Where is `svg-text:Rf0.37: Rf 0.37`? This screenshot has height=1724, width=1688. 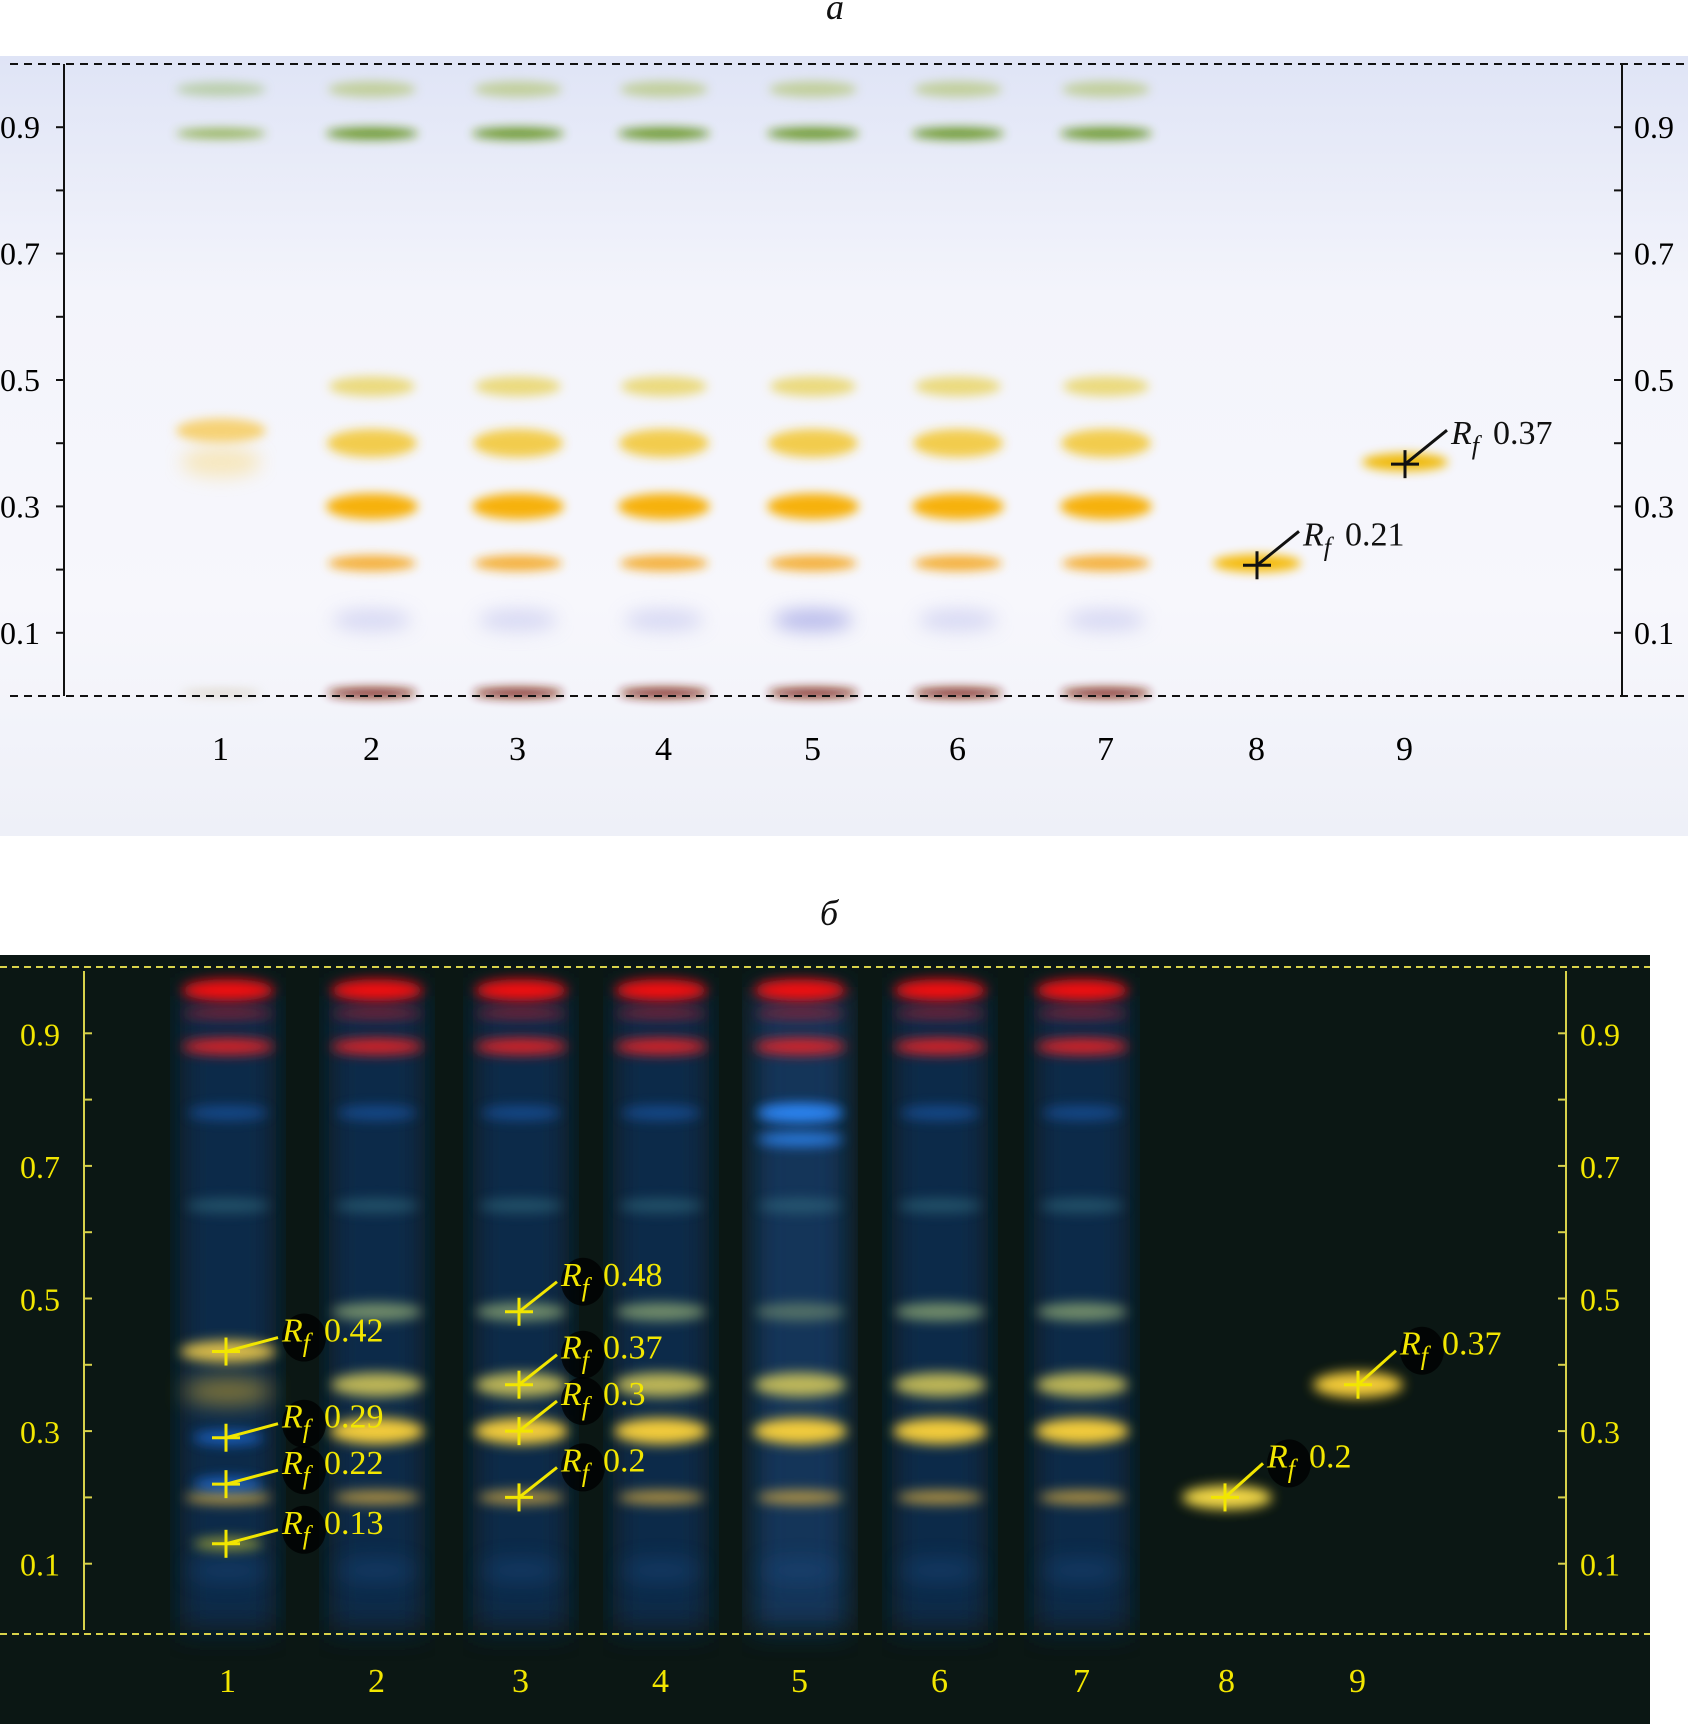
svg-text:Rf0.37: Rf 0.37 is located at coordinates (611, 1352).